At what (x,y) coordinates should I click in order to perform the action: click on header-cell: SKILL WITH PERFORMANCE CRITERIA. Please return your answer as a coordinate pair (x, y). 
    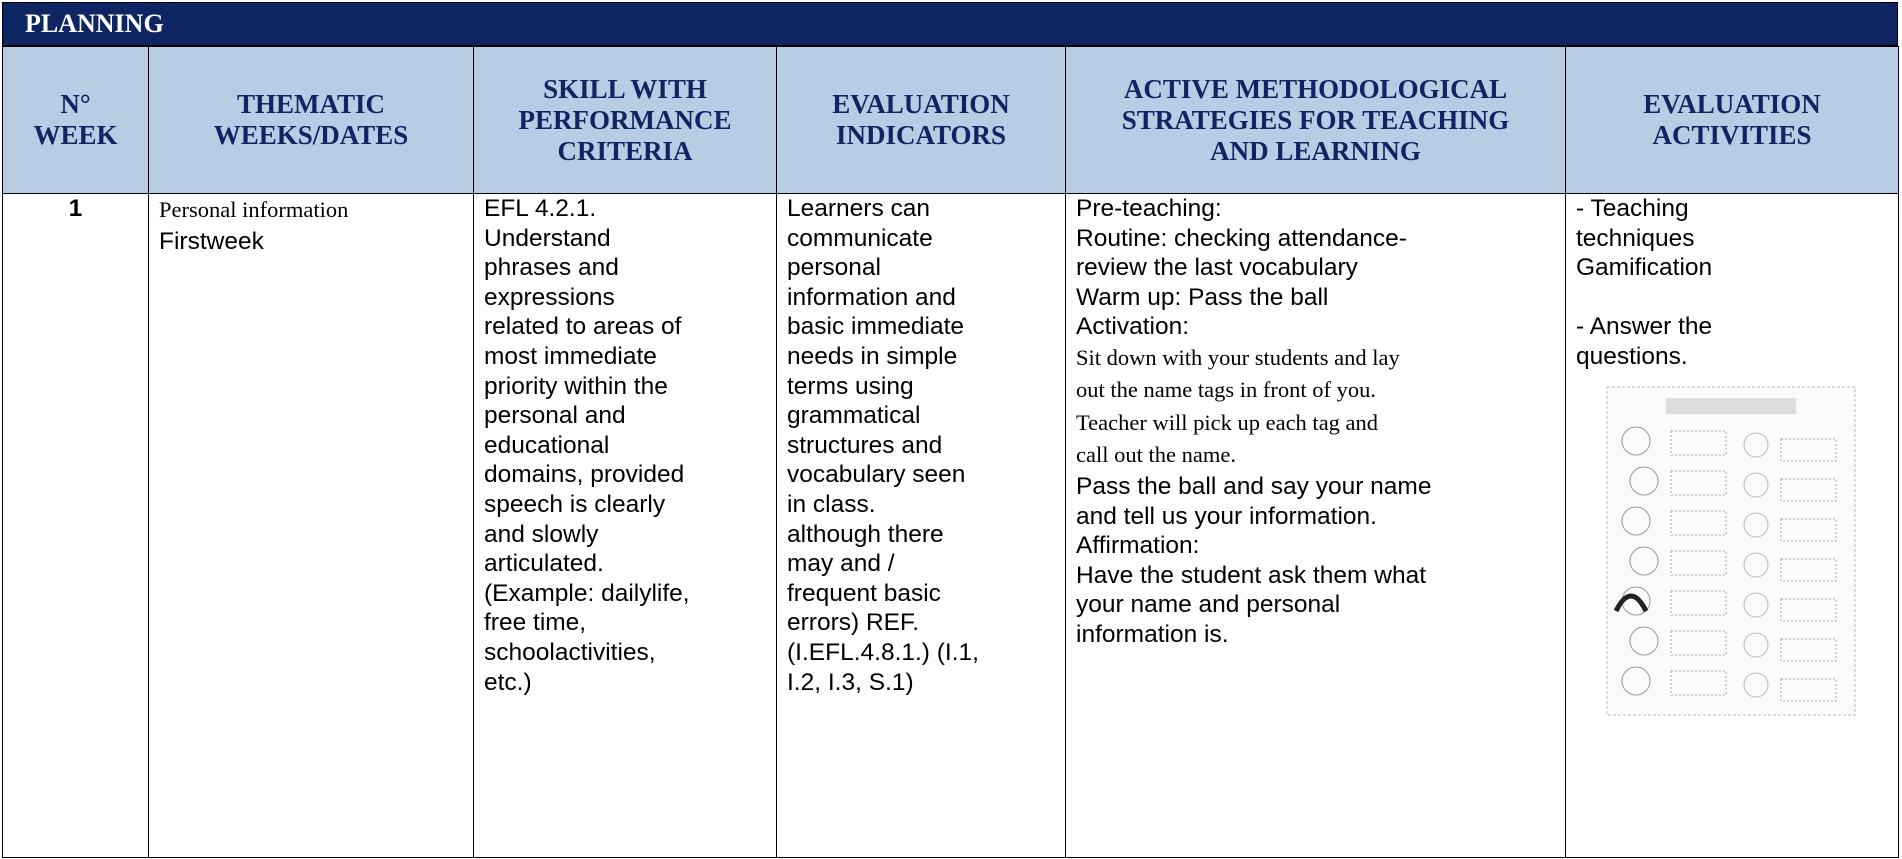
    Looking at the image, I should click on (625, 120).